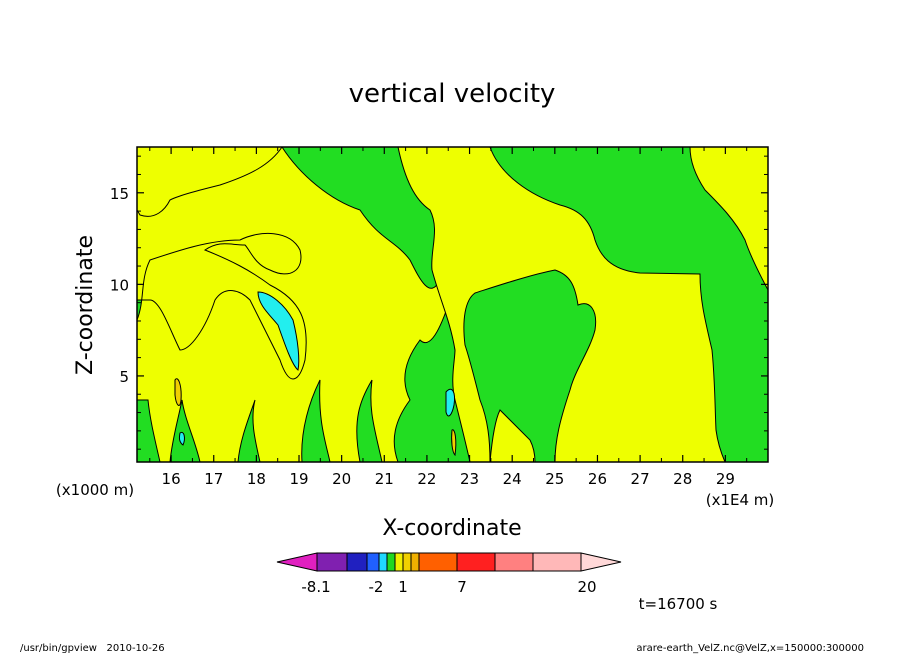 This screenshot has height=654, width=904. Describe the element at coordinates (403, 587) in the screenshot. I see `colorbar-label: 1` at that location.